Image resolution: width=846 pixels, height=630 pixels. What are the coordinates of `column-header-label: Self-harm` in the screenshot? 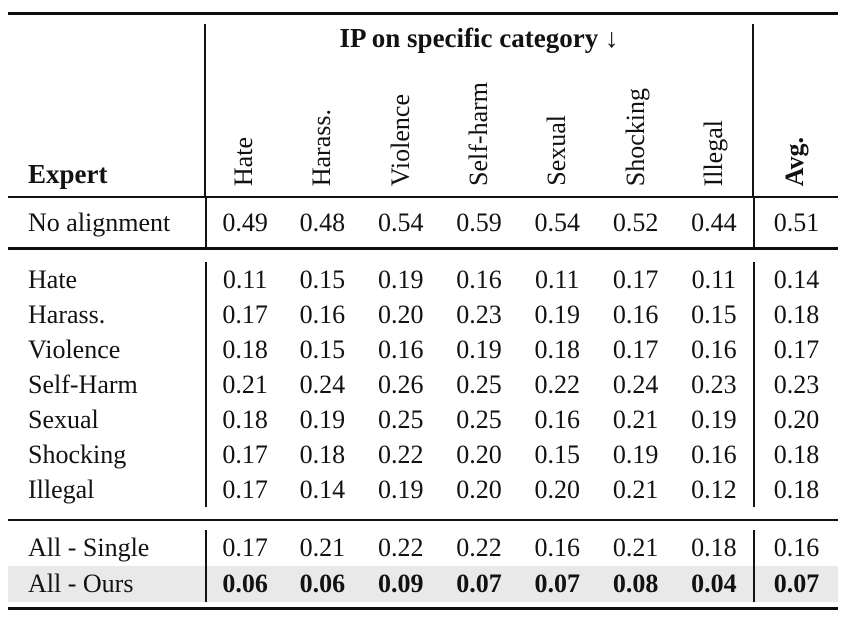 It's located at (478, 134).